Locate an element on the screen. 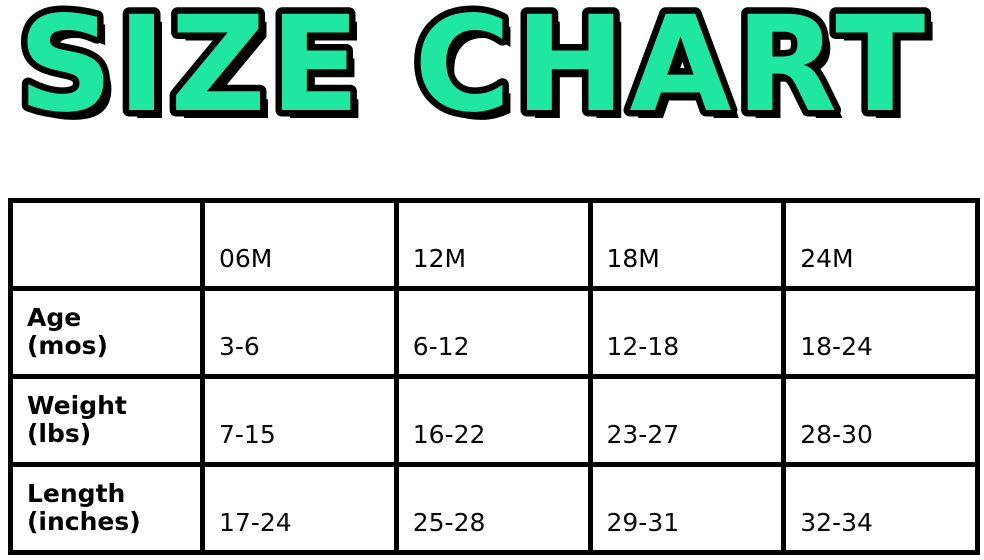 This screenshot has height=560, width=984. column-header-2: 18M is located at coordinates (687, 244).